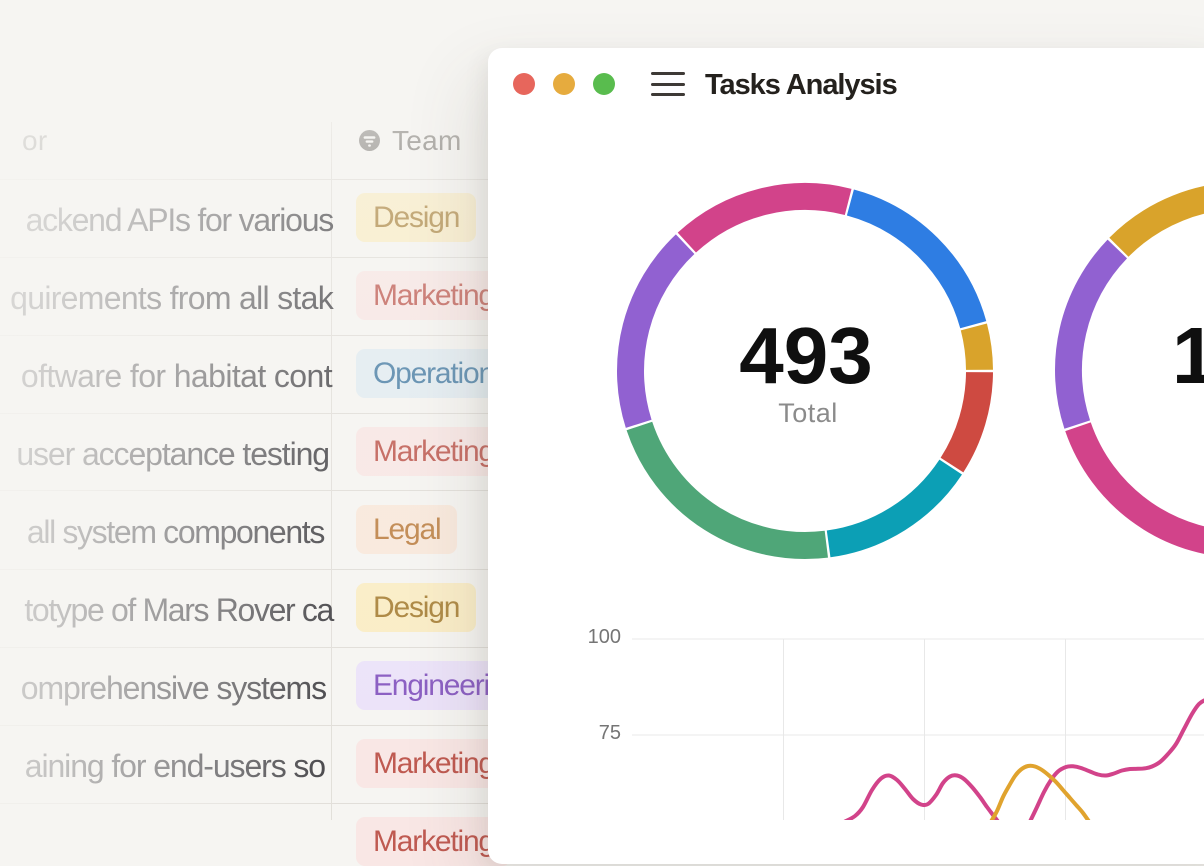 The width and height of the screenshot is (1204, 866). What do you see at coordinates (805, 355) in the screenshot?
I see `svg-text: 493` at bounding box center [805, 355].